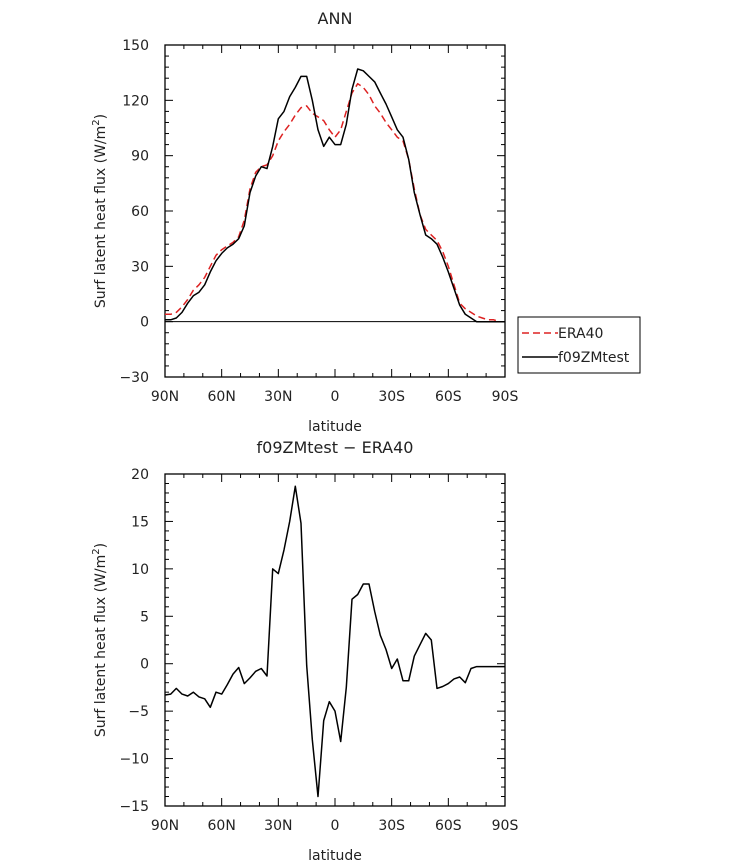 Image resolution: width=733 pixels, height=866 pixels. Describe the element at coordinates (135, 46) in the screenshot. I see `y-tick-label: 150` at that location.